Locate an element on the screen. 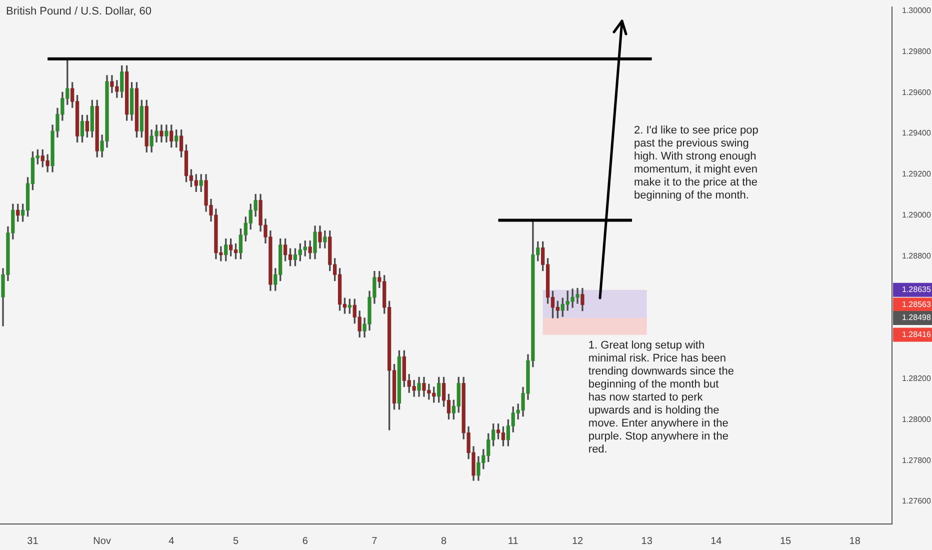 This screenshot has height=550, width=932. x-tick-label: 8 is located at coordinates (444, 541).